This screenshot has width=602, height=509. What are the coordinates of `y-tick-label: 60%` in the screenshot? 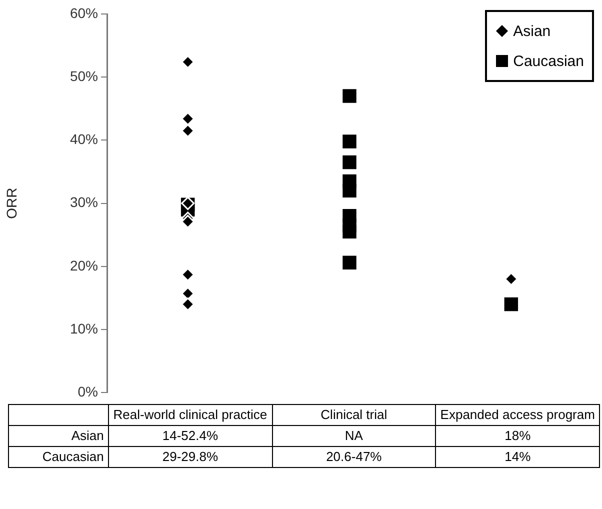 It's located at (84, 12).